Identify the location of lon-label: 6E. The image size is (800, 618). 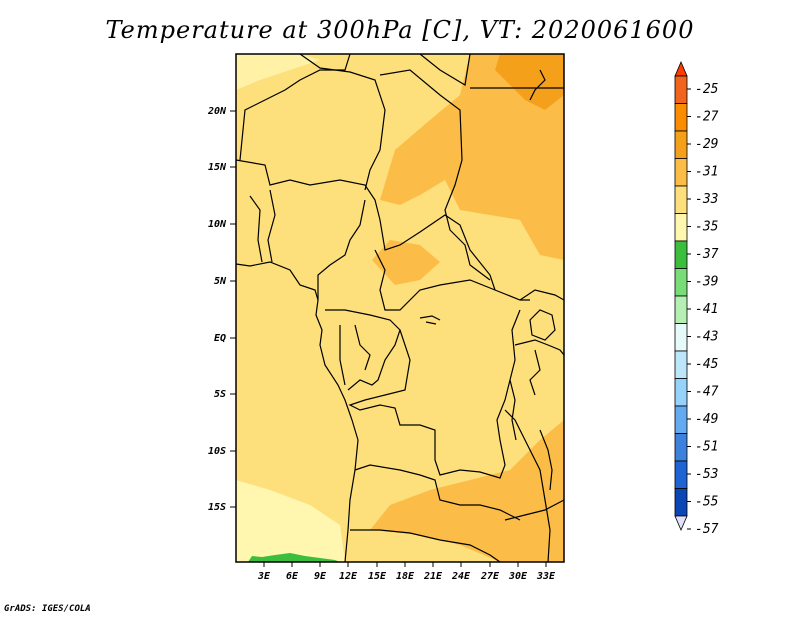
(292, 576).